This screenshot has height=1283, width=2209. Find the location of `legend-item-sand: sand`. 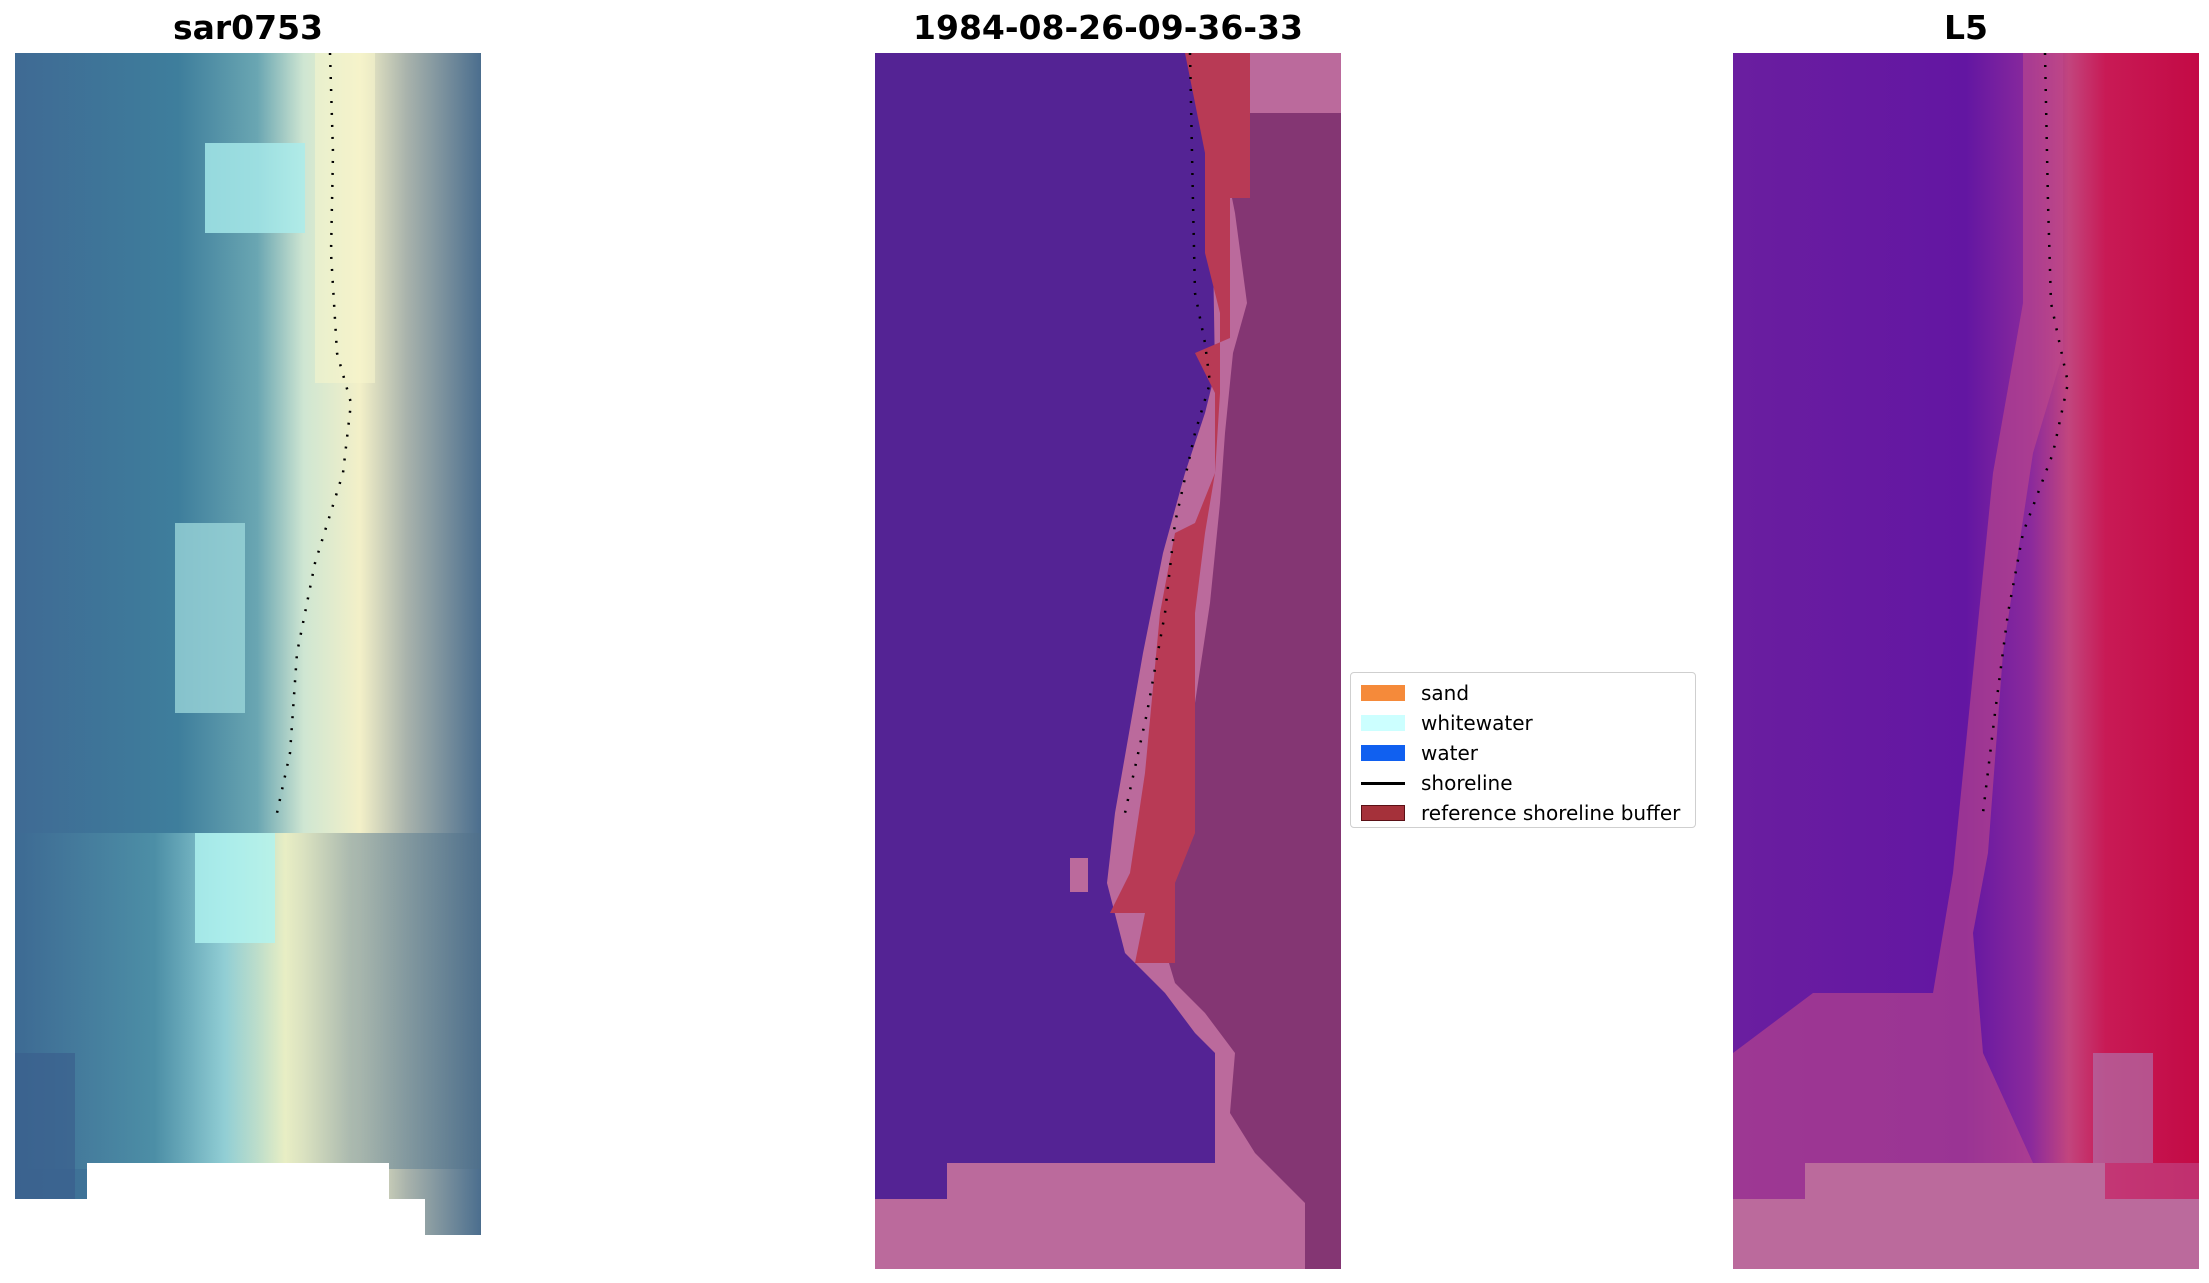

legend-item-sand: sand is located at coordinates (1523, 693).